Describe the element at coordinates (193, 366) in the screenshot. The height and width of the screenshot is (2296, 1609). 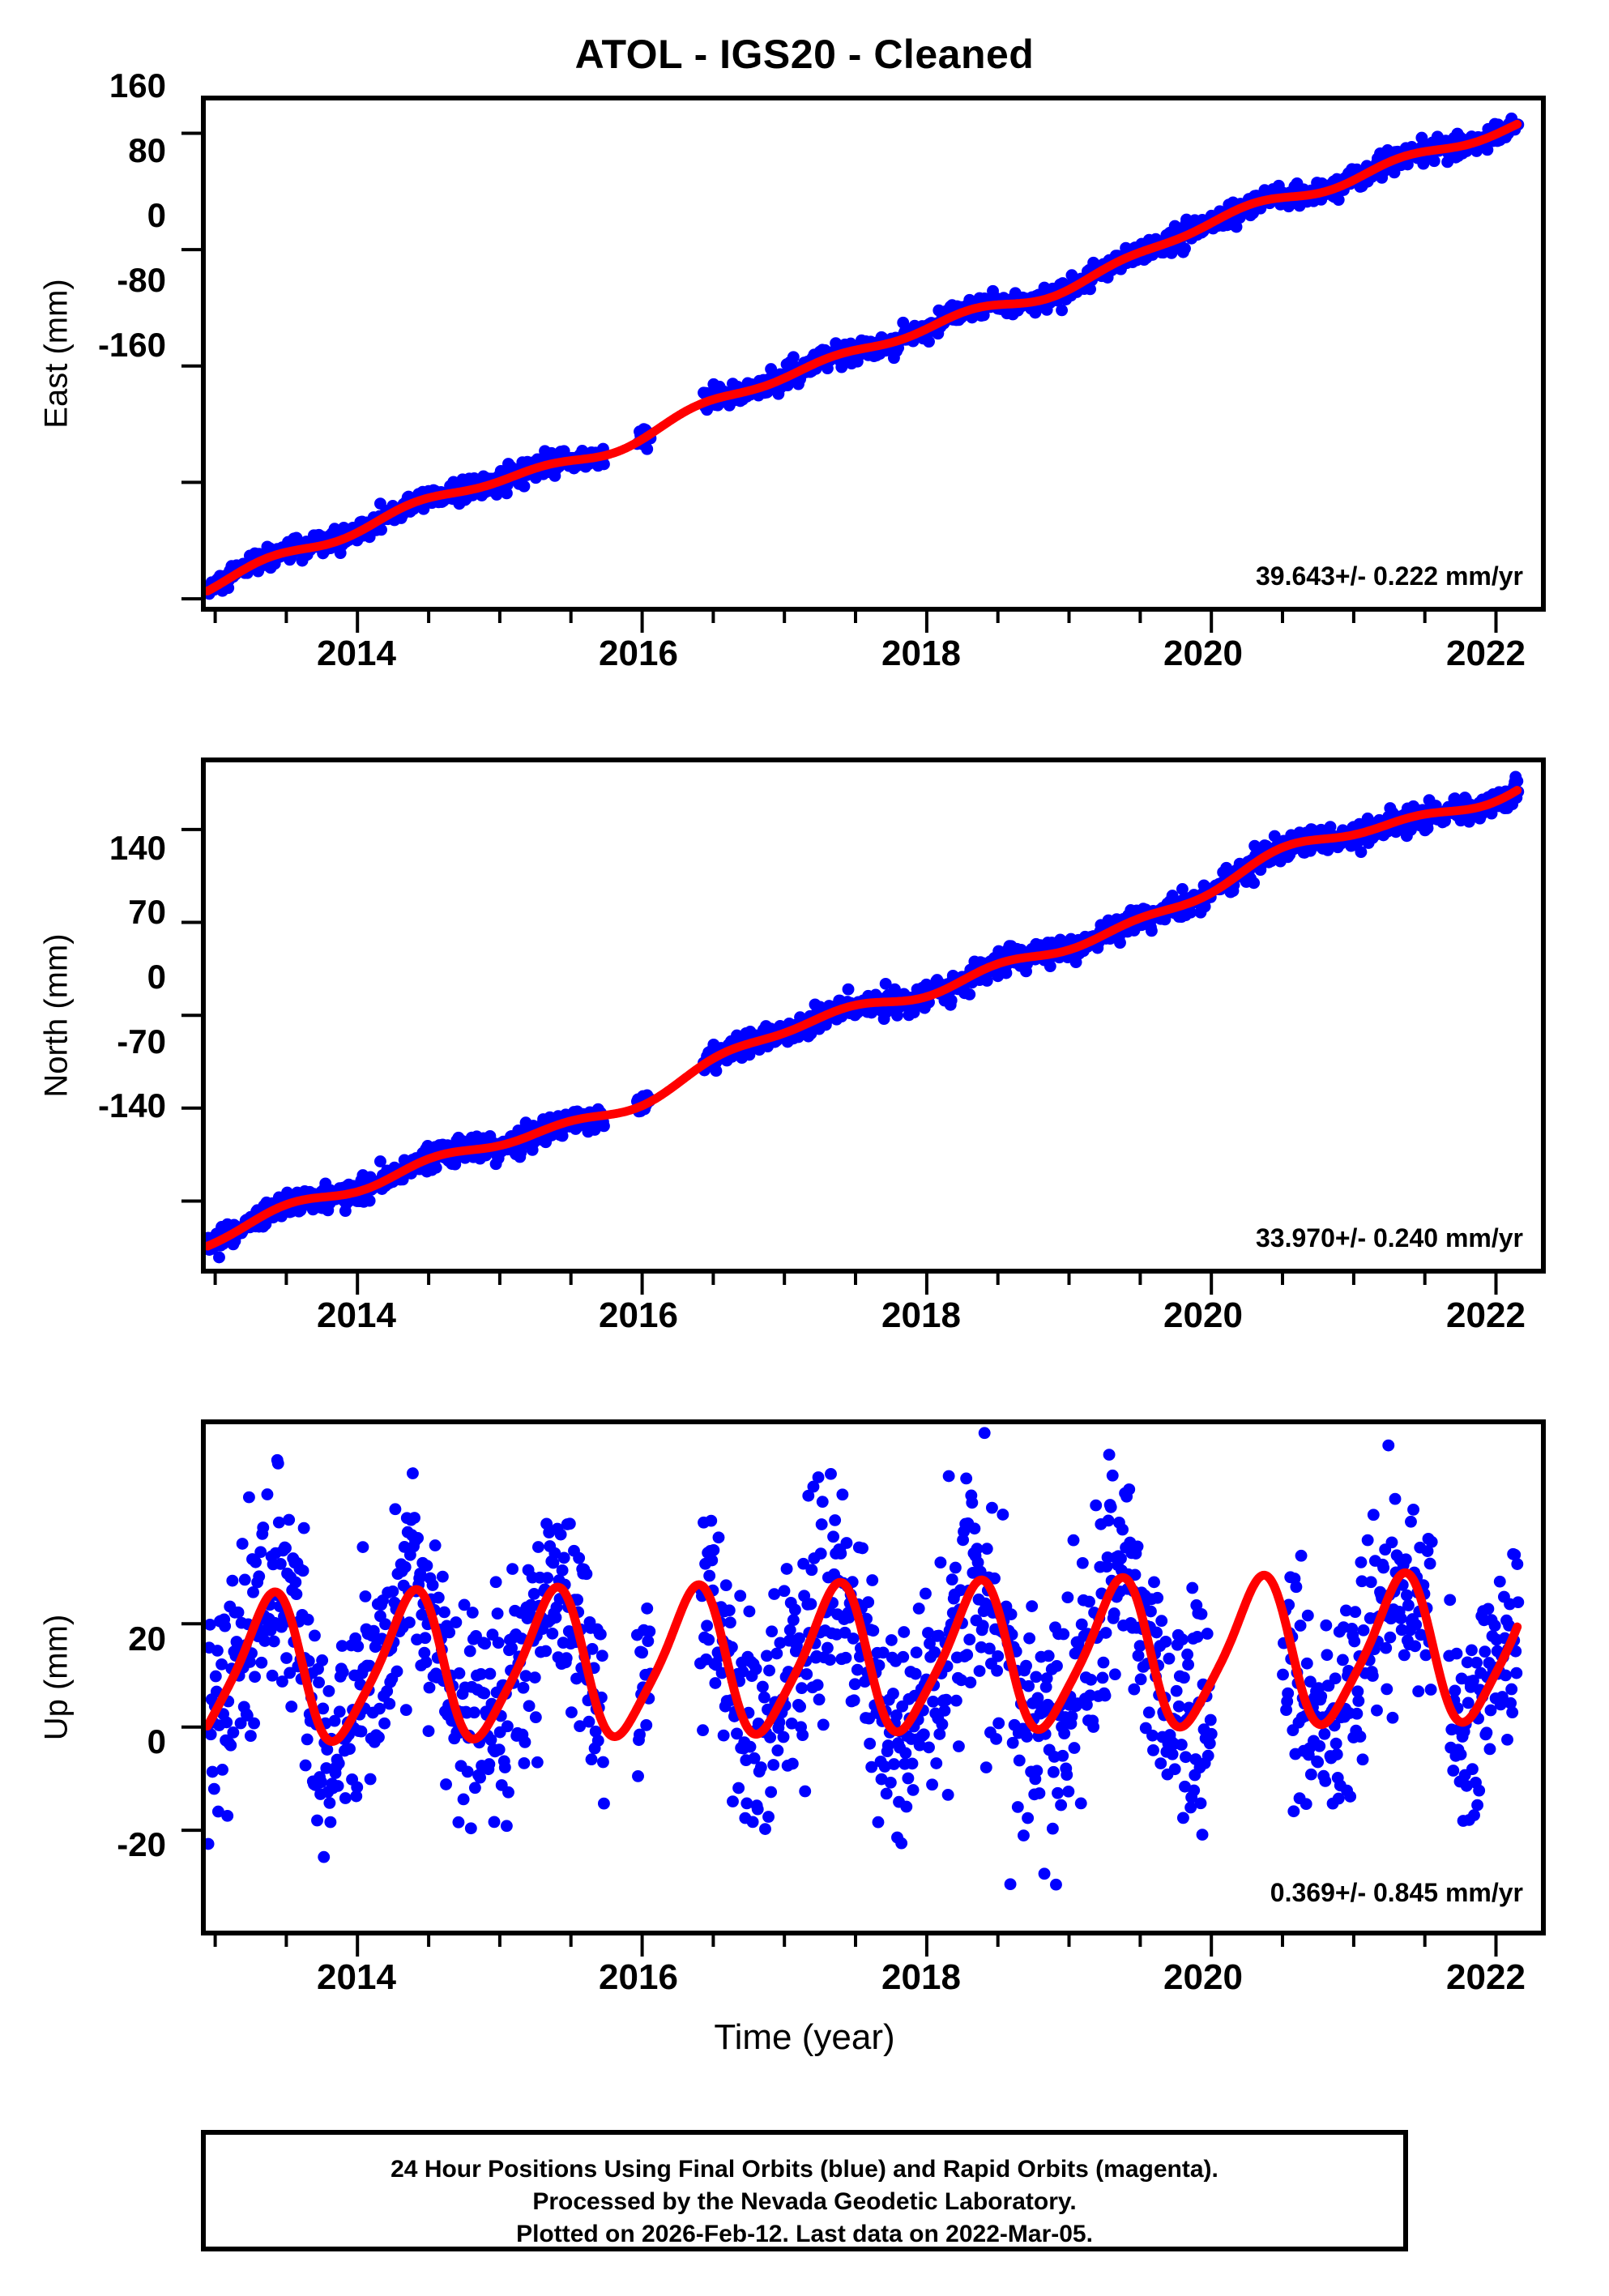
I see `panel-east-yticks` at that location.